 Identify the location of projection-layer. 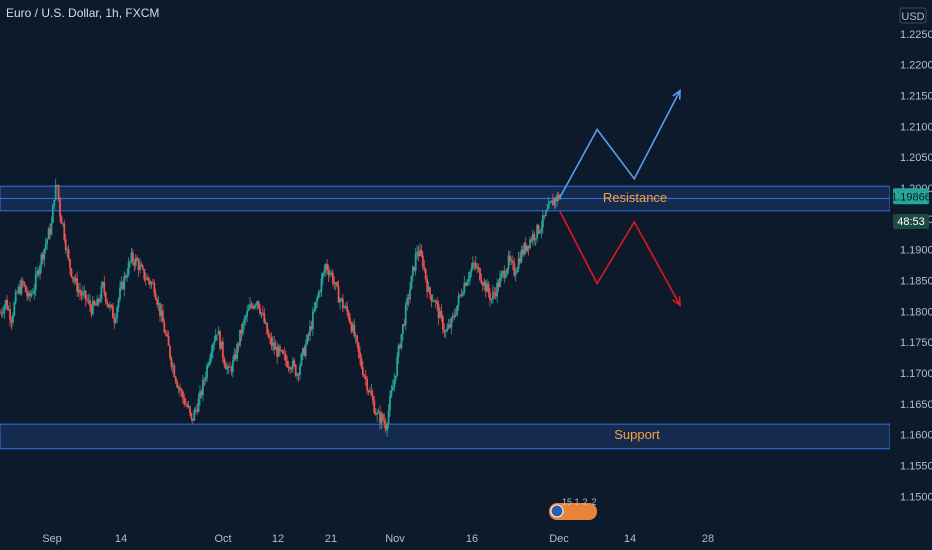
(620, 197).